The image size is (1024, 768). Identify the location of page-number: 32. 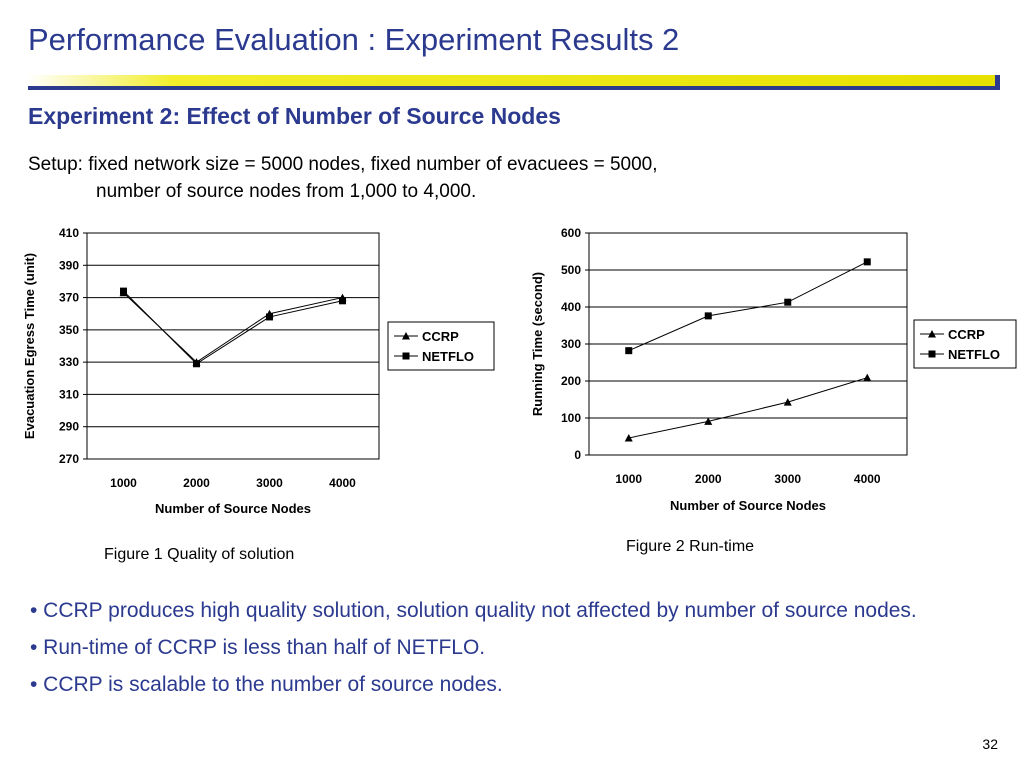
(990, 744).